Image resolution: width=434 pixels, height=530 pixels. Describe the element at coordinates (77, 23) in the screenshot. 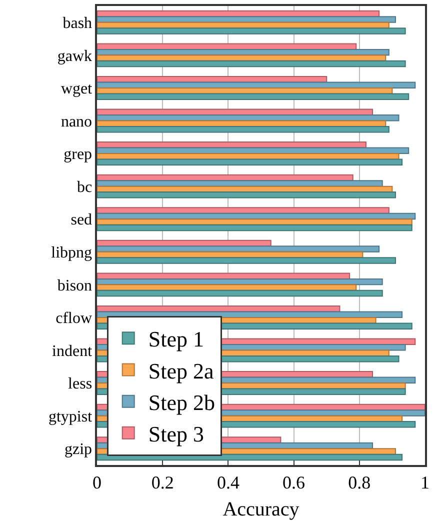

I see `y-tick-label: bash` at that location.